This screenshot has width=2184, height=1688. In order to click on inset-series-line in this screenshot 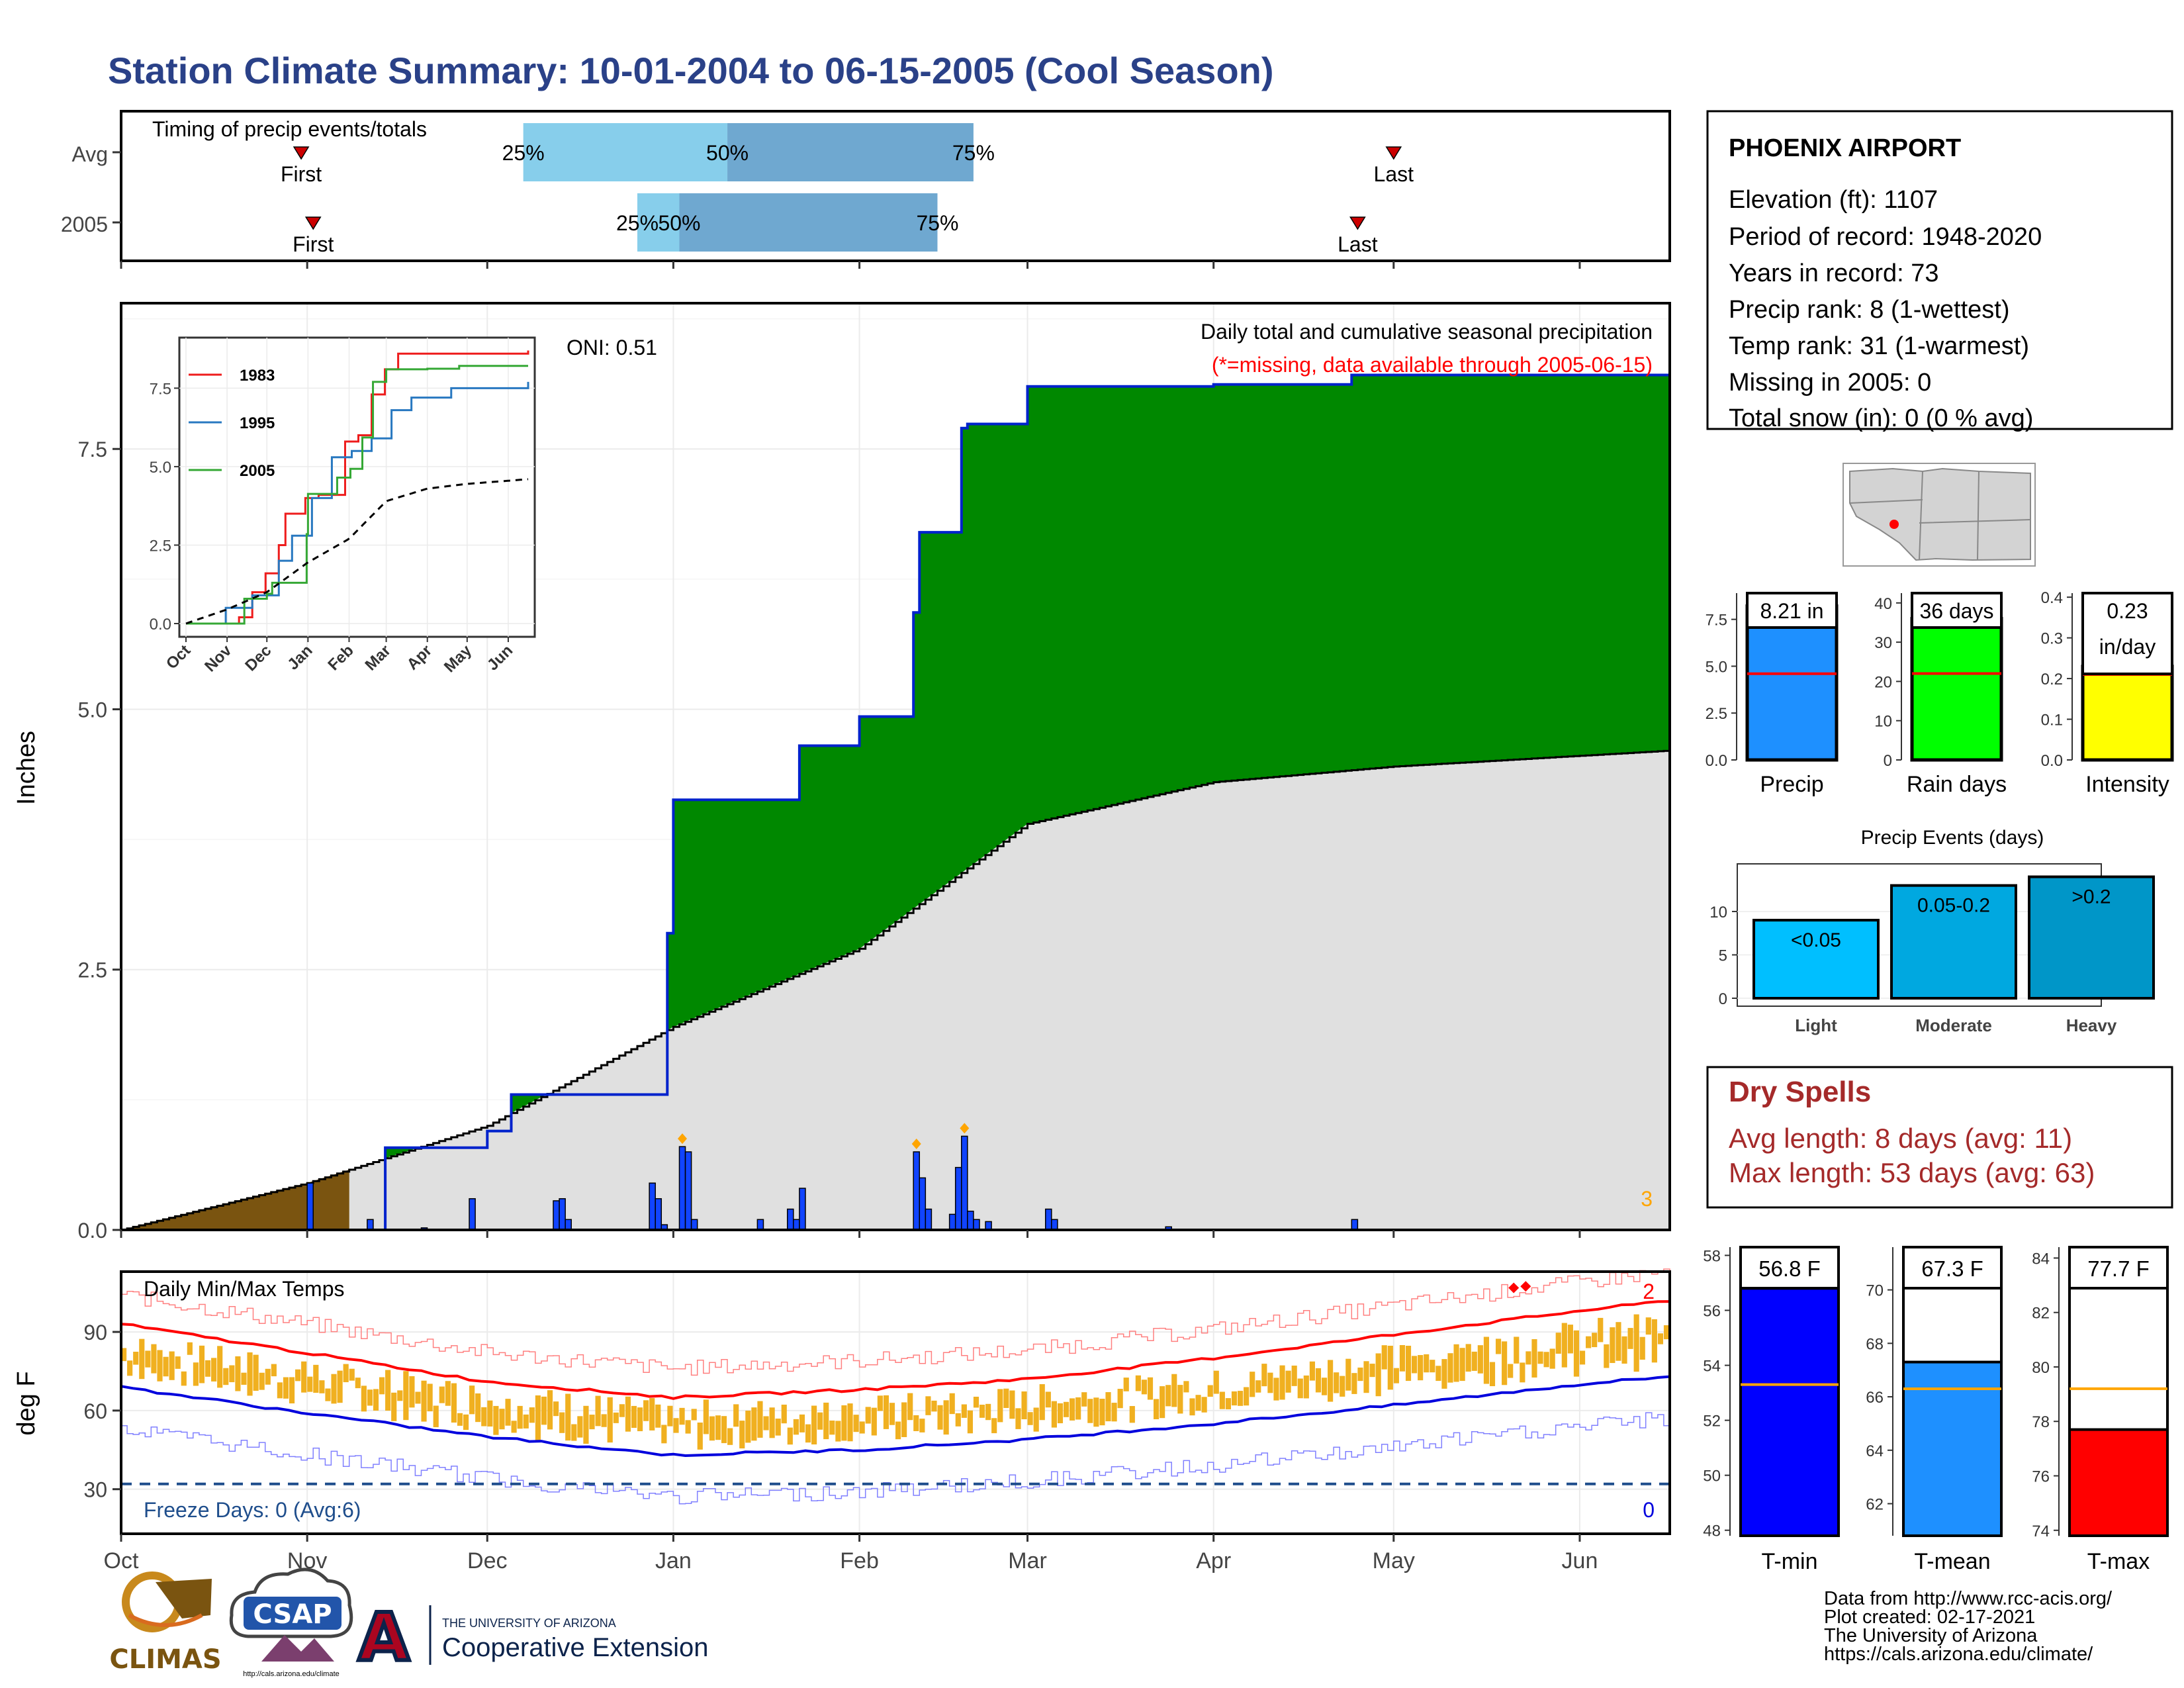, I will do `click(357, 495)`.